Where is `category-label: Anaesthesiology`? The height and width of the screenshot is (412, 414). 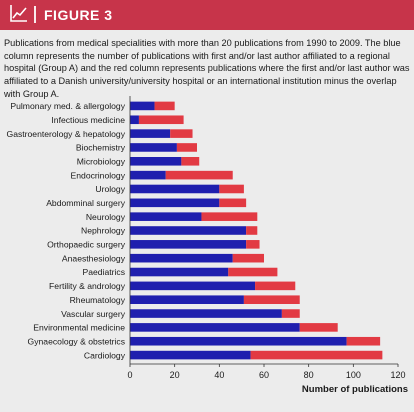 category-label: Anaesthesiology is located at coordinates (94, 258).